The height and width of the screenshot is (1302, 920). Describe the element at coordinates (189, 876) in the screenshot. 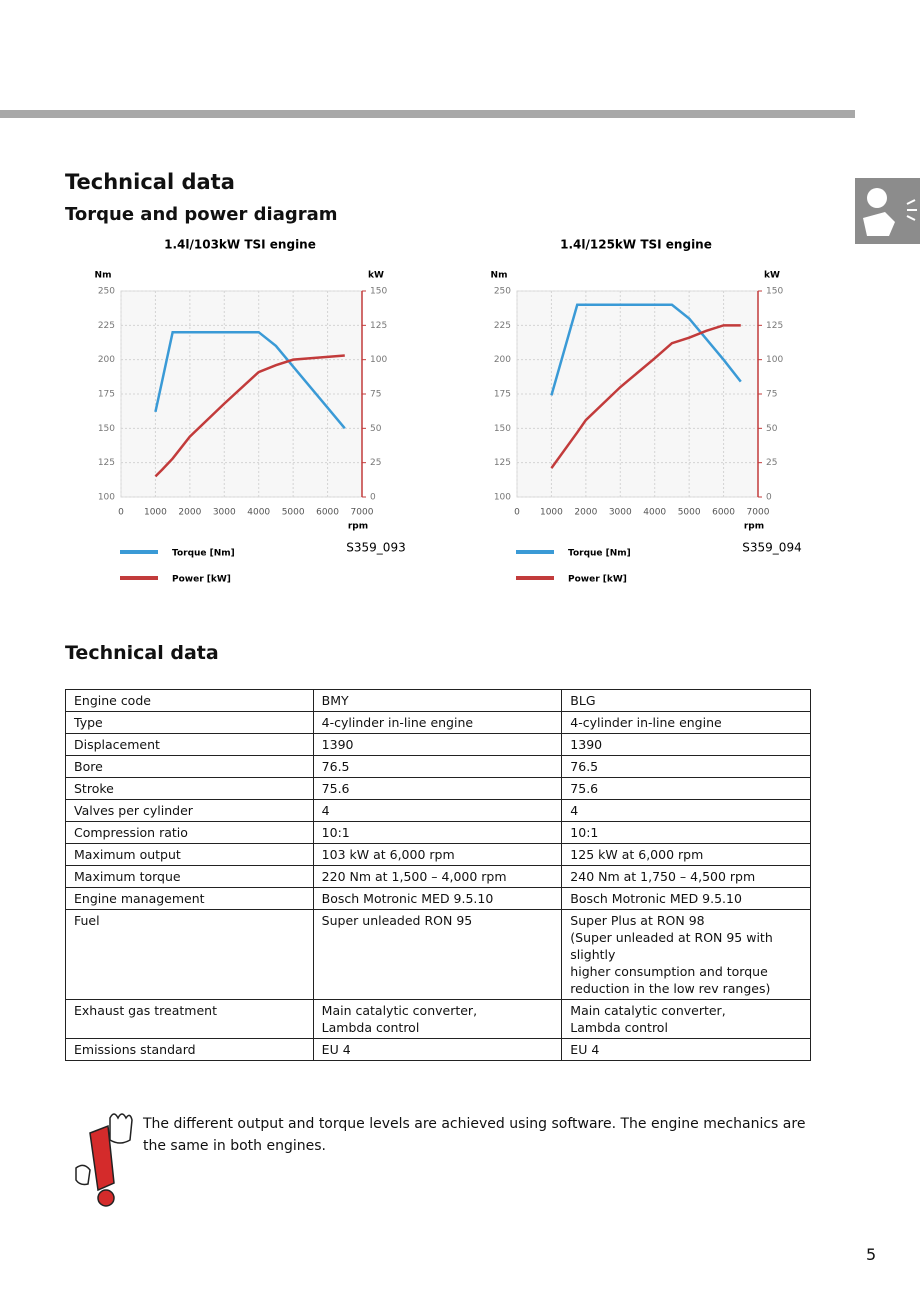

I see `table-cell: Maximum torque` at that location.